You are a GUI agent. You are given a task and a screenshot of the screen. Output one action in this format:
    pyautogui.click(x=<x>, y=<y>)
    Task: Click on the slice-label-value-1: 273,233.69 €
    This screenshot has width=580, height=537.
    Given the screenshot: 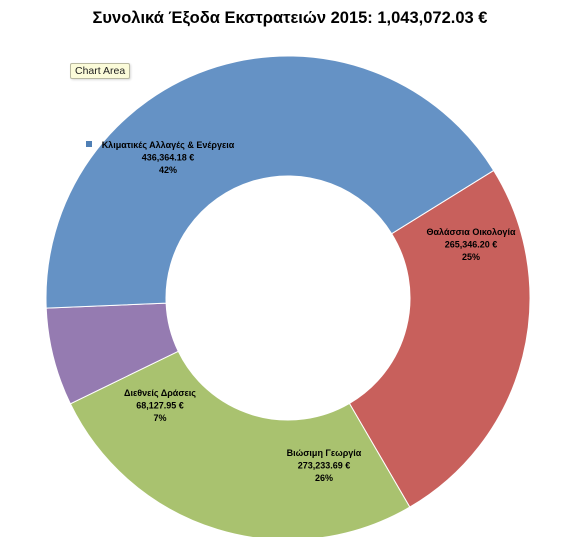 What is the action you would take?
    pyautogui.click(x=324, y=466)
    